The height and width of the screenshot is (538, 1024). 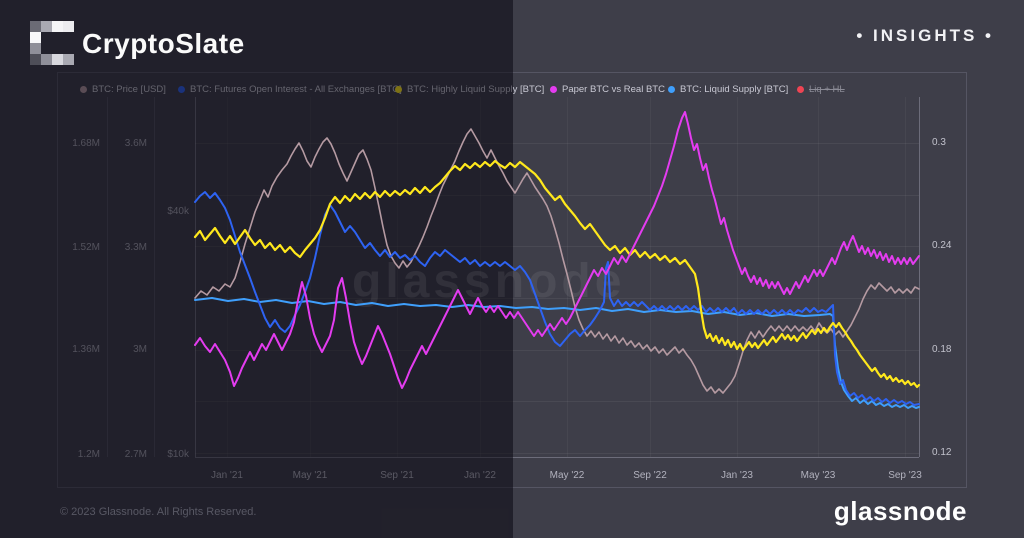 I want to click on x-axis-label: May '22, so click(x=567, y=475).